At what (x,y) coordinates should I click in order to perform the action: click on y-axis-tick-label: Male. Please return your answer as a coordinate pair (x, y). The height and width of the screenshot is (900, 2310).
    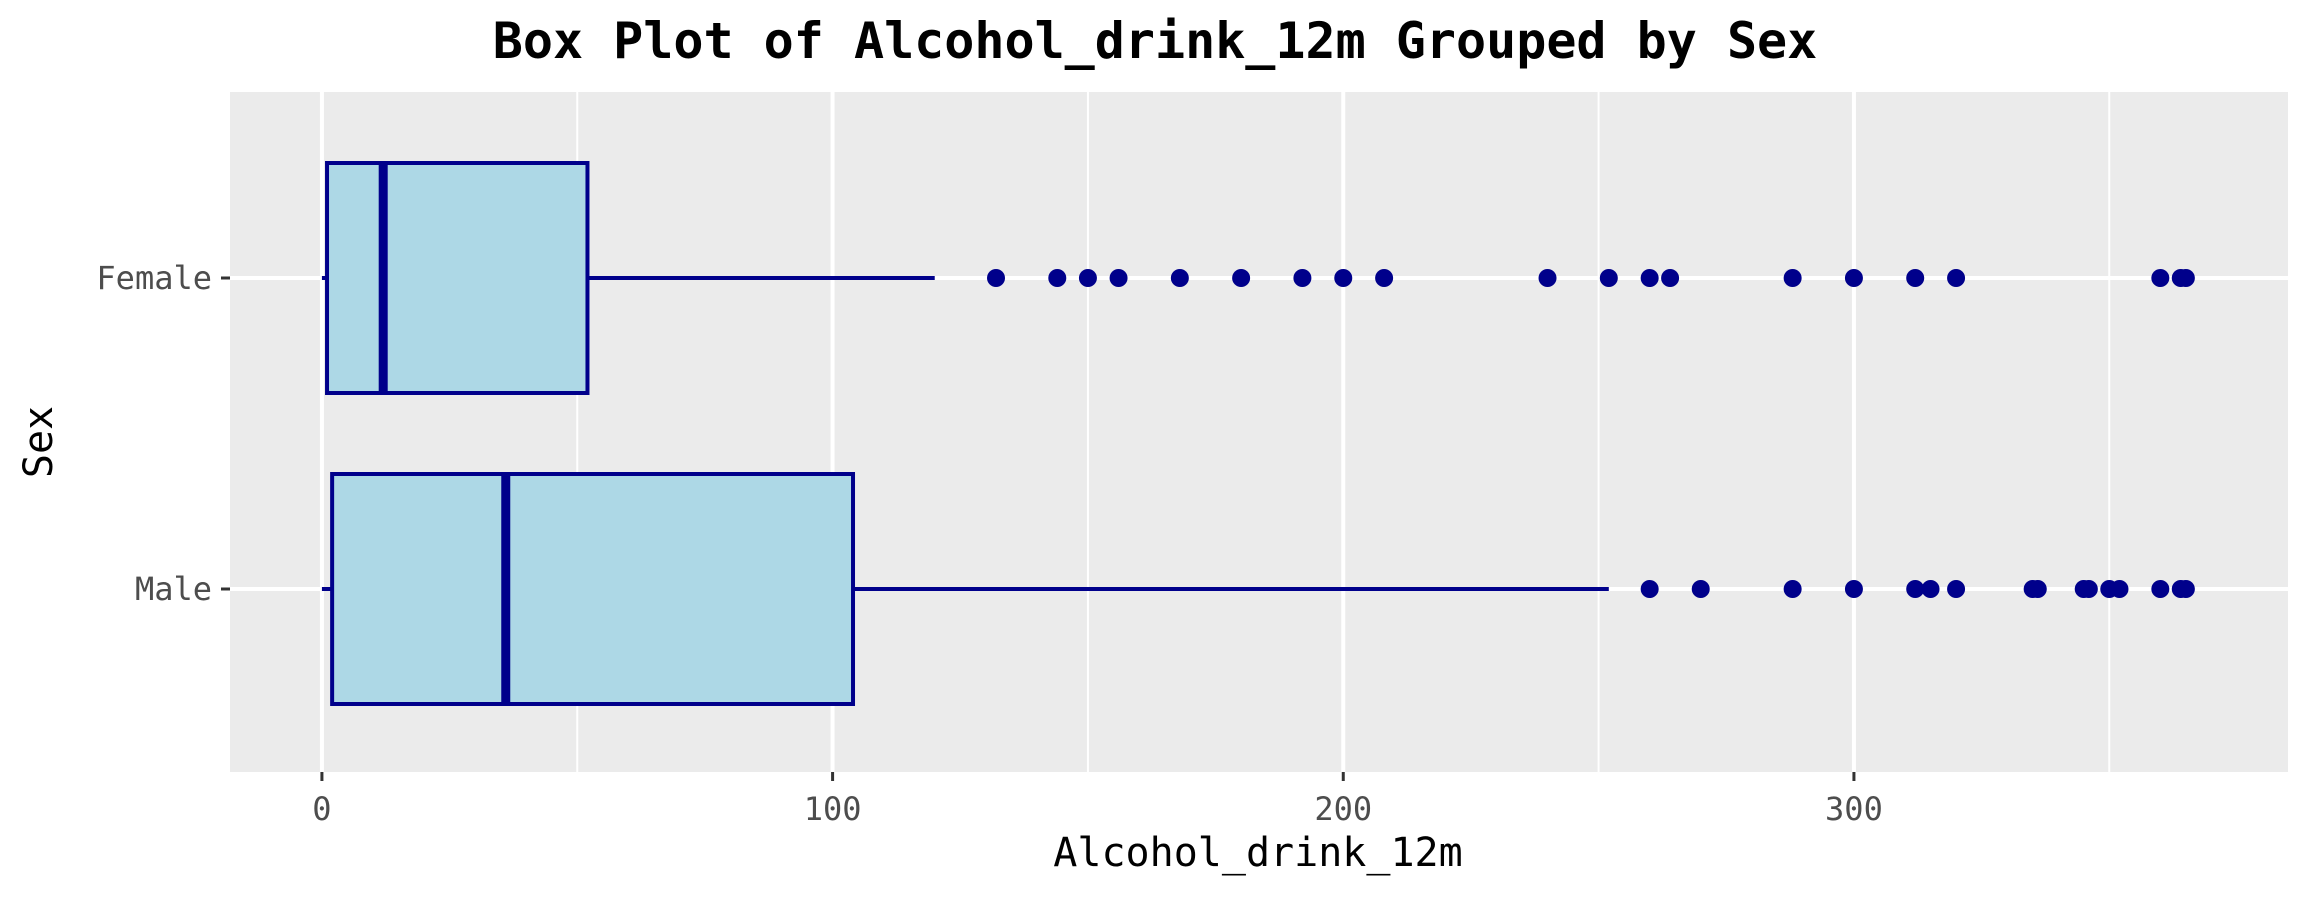
    Looking at the image, I should click on (173, 589).